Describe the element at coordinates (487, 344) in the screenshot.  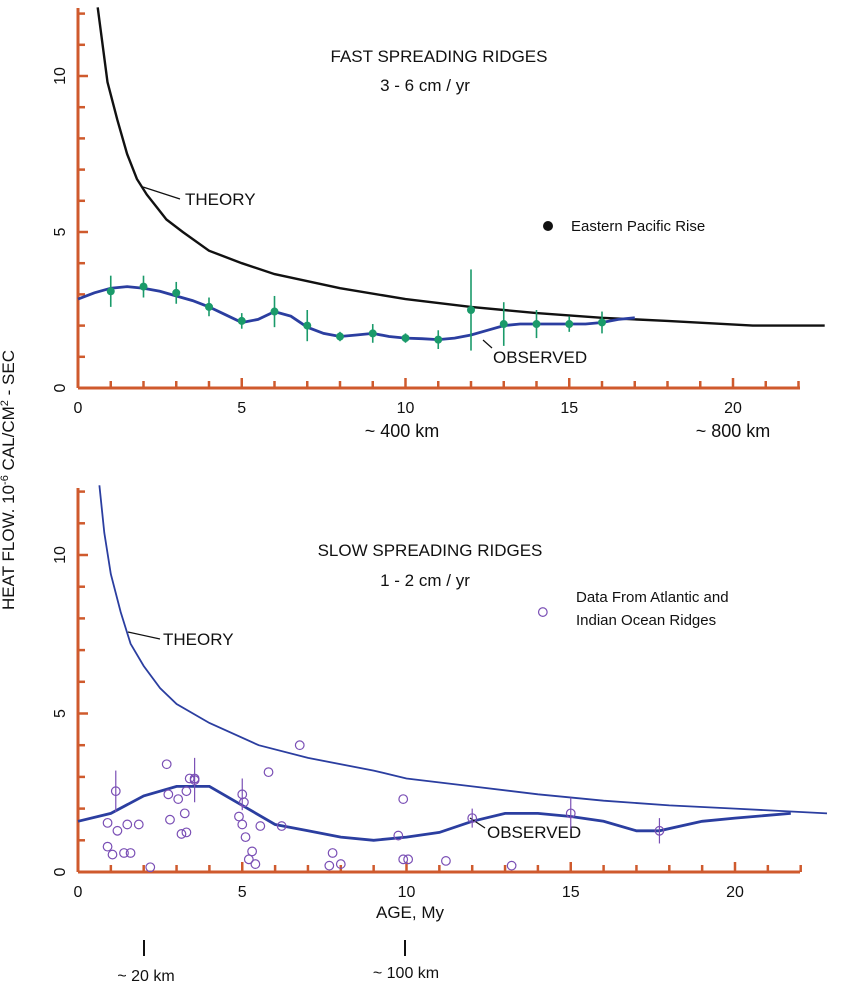
I see `observed-leader-line` at that location.